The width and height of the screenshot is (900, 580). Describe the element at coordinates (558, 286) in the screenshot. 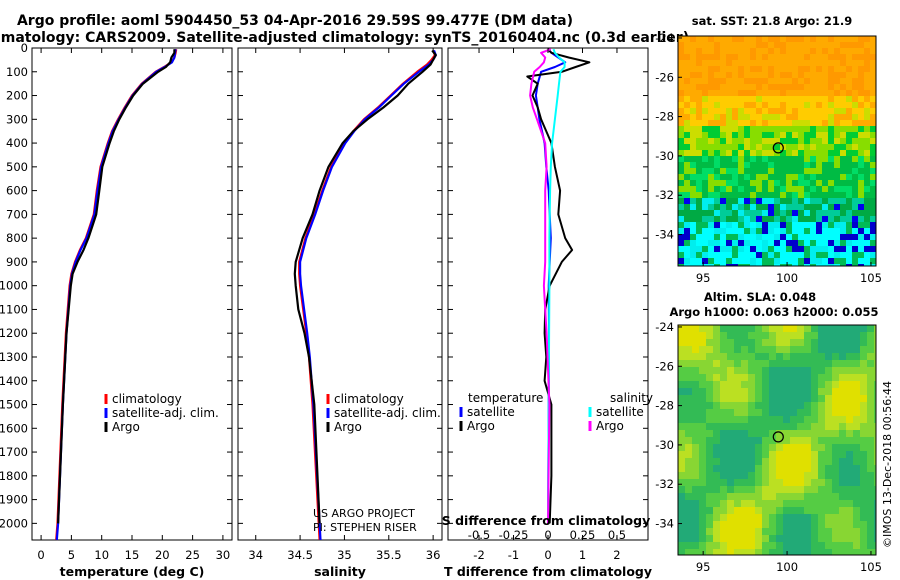

I see `diff-line-t-argo` at that location.